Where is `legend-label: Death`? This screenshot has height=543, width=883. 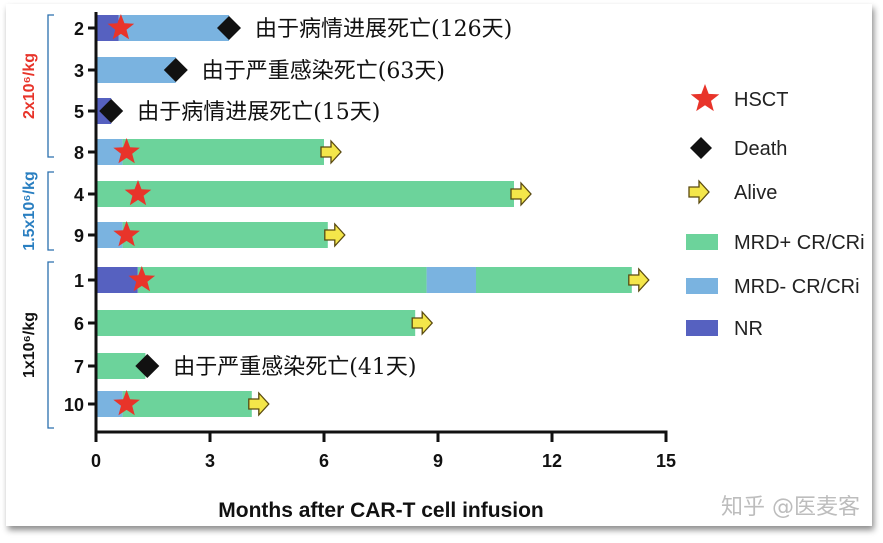
legend-label: Death is located at coordinates (760, 149).